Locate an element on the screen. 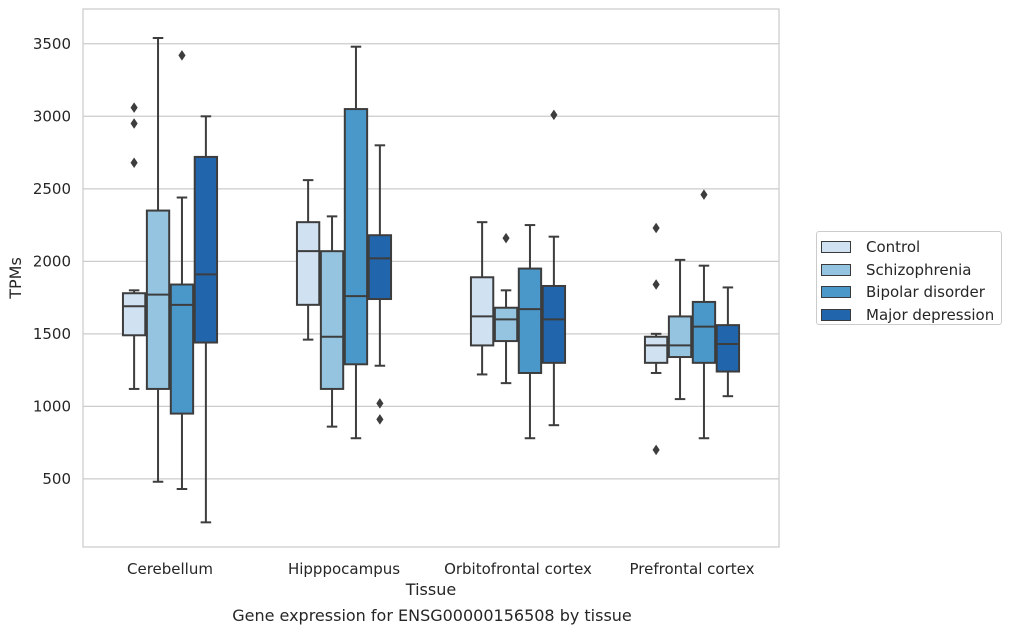 This screenshot has width=1012, height=634. y-axis-label: TPMs is located at coordinates (15, 278).